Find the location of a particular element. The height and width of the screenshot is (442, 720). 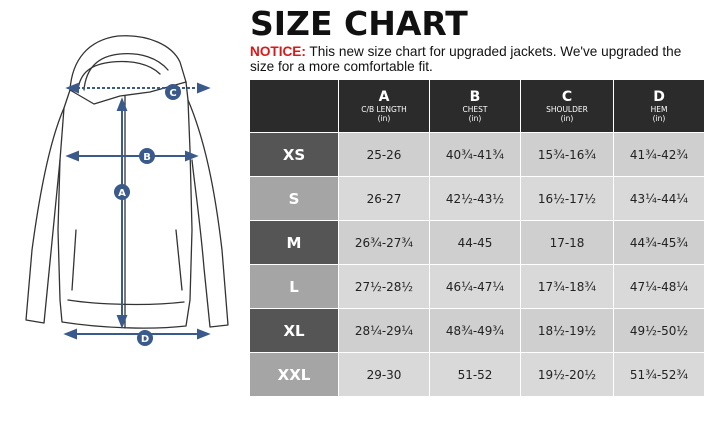

table-cell: 51-52 is located at coordinates (475, 374).